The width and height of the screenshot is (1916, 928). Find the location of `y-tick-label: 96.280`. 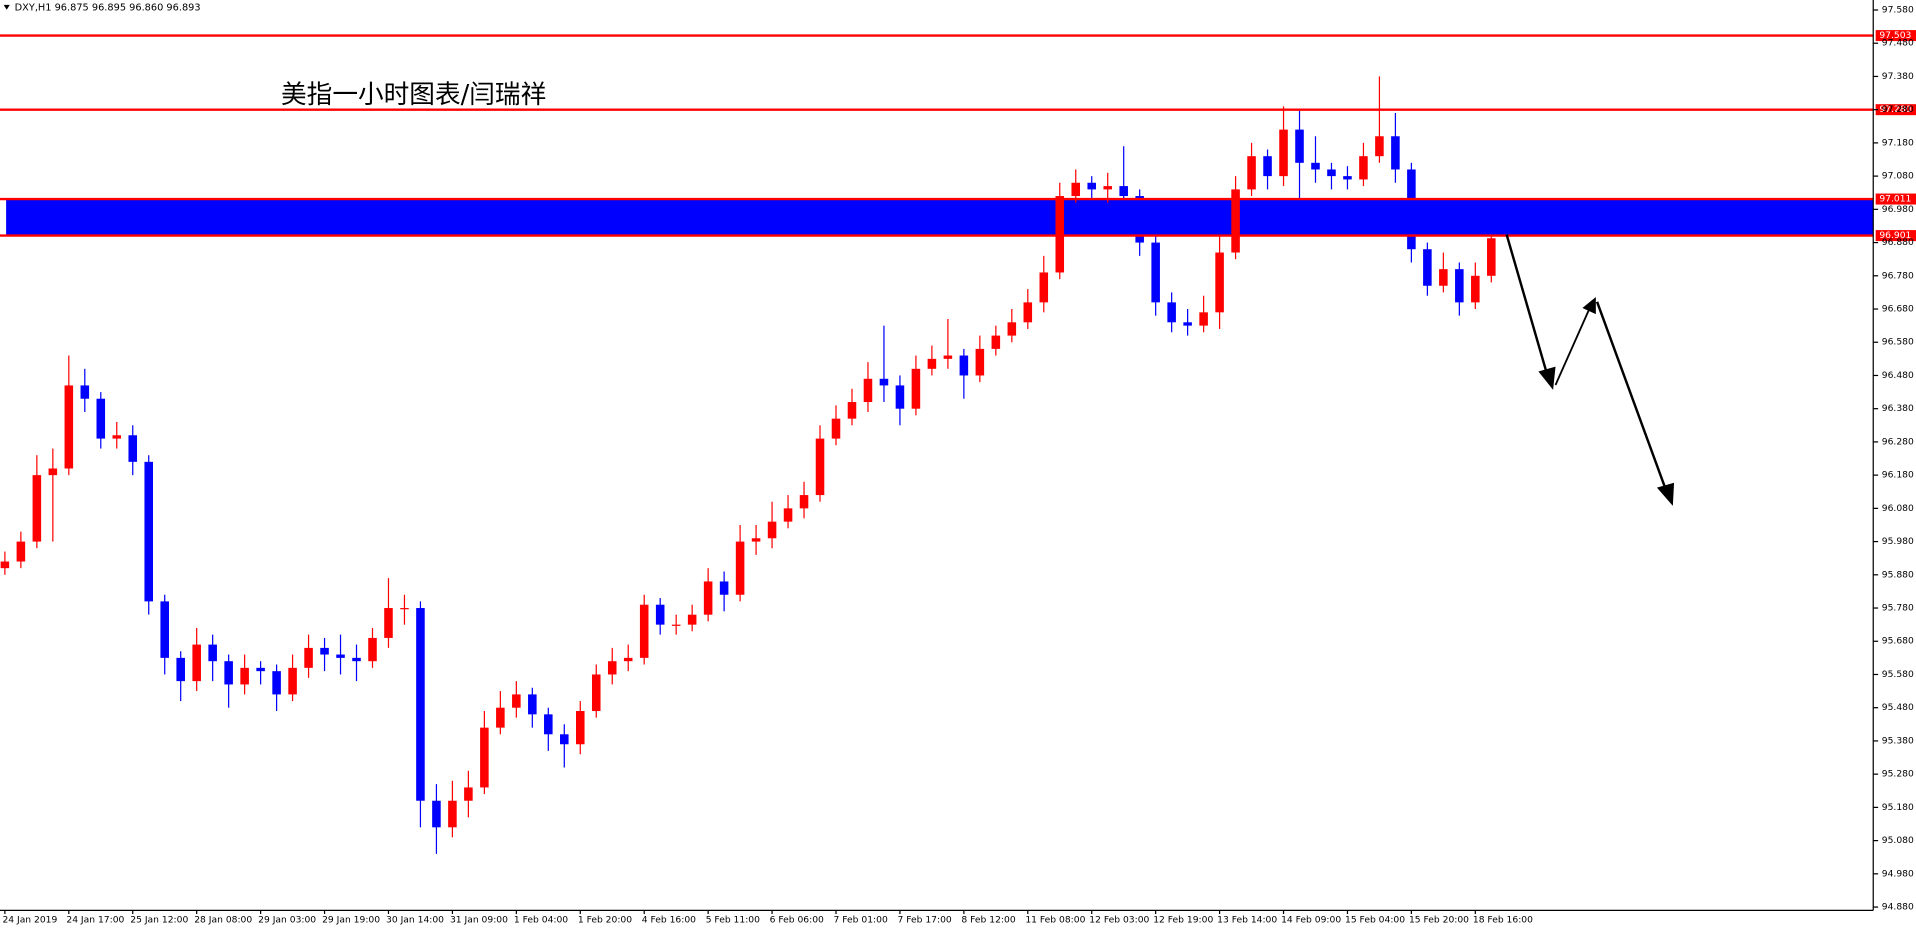

y-tick-label: 96.280 is located at coordinates (1898, 441).